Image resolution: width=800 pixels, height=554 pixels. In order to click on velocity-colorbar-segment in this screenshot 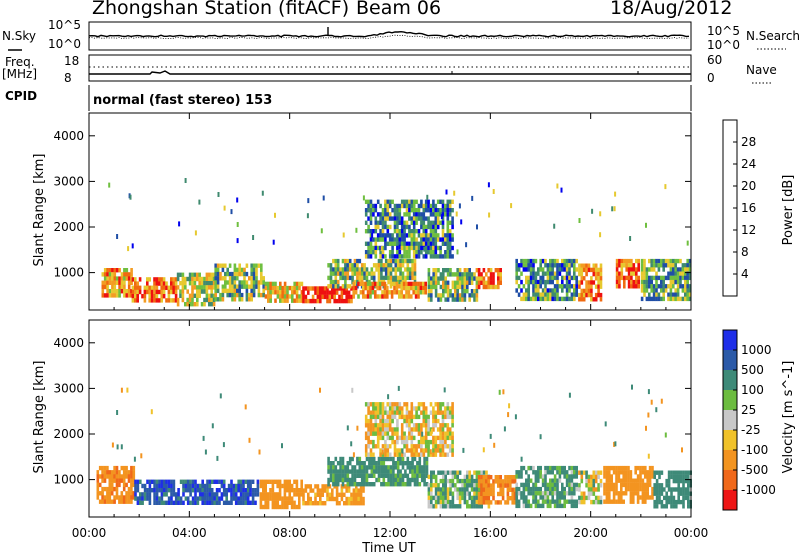, I will do `click(730, 420)`.